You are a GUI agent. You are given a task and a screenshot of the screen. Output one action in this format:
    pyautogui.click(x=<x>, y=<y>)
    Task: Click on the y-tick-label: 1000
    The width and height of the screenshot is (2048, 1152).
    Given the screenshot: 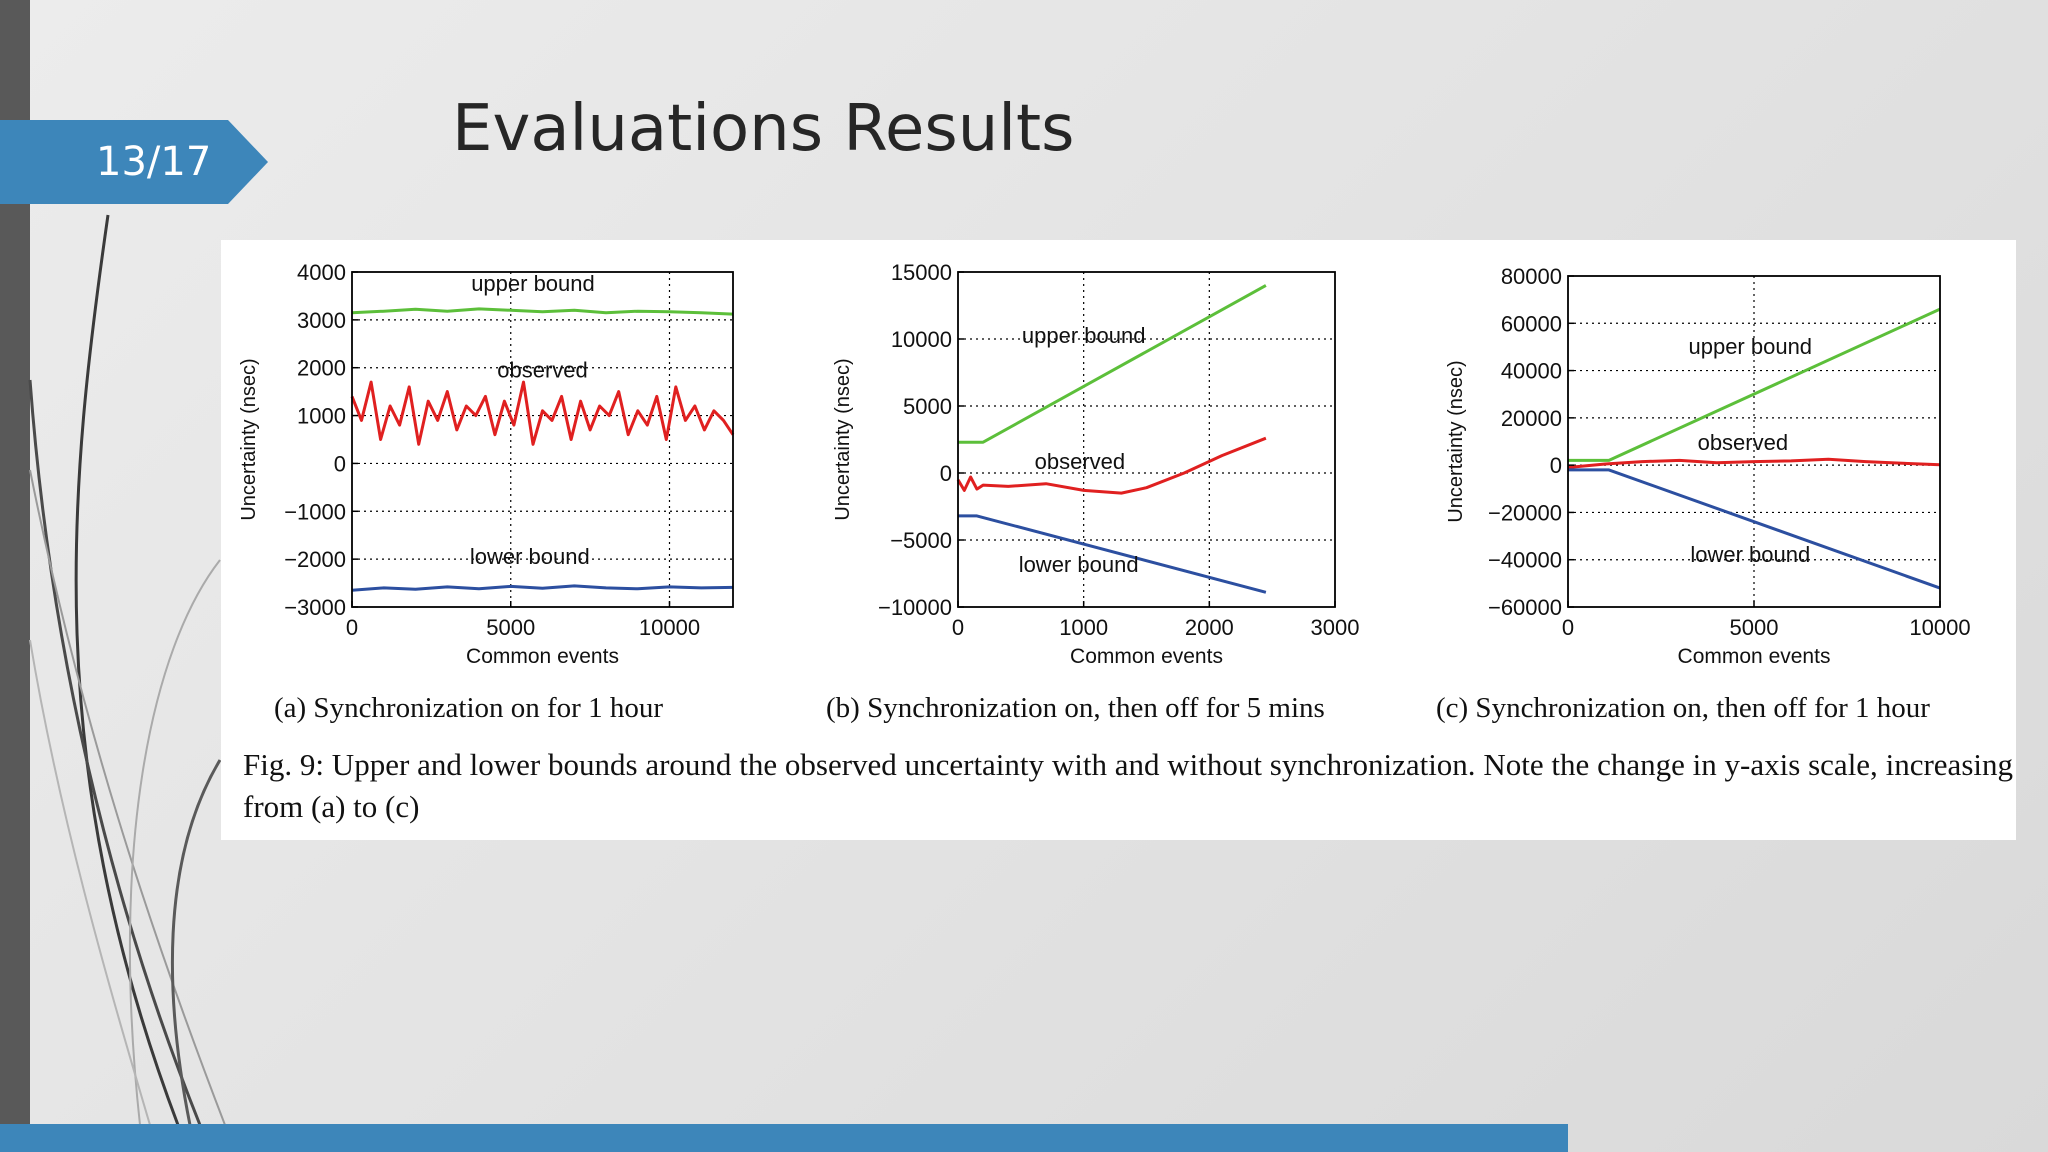 What is the action you would take?
    pyautogui.click(x=321, y=416)
    